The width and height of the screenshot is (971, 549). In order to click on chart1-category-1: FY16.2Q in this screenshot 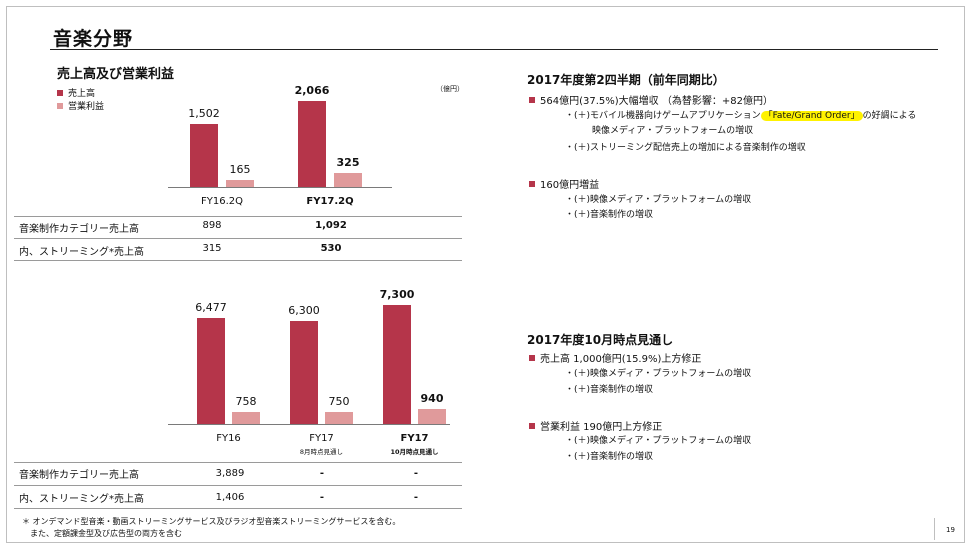, I will do `click(222, 201)`.